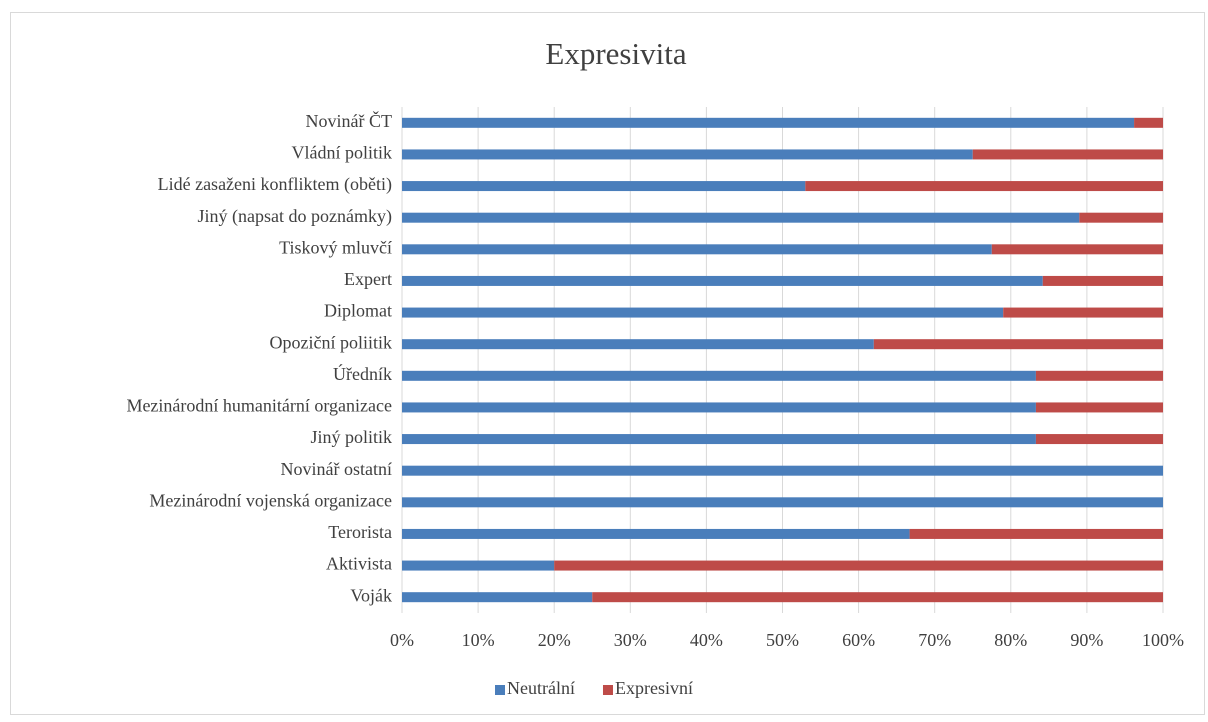  Describe the element at coordinates (358, 311) in the screenshot. I see `y-tick-label: Diplomat` at that location.